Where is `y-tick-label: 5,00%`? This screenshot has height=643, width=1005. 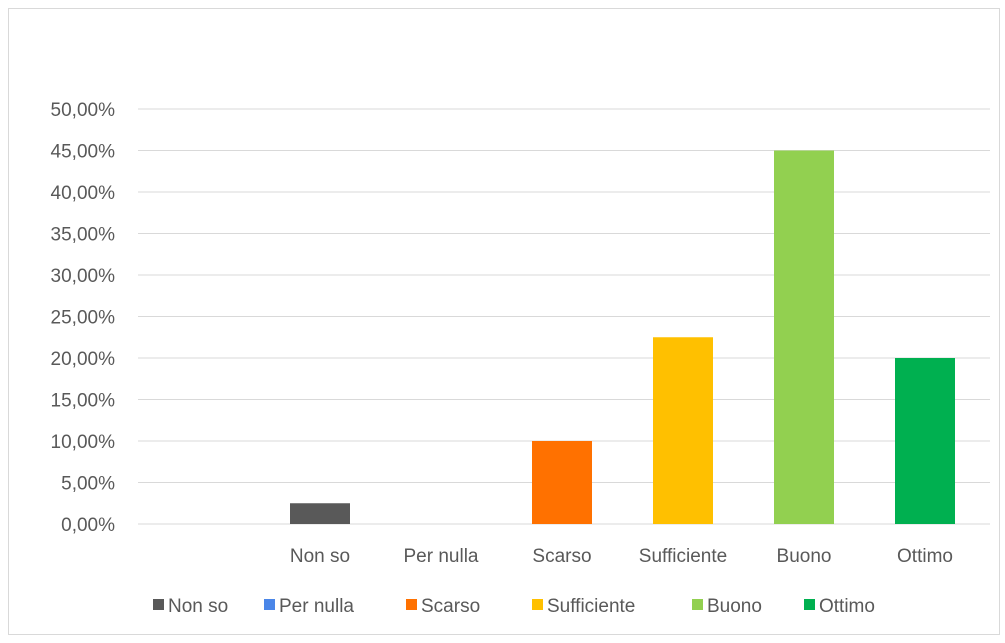 y-tick-label: 5,00% is located at coordinates (88, 484).